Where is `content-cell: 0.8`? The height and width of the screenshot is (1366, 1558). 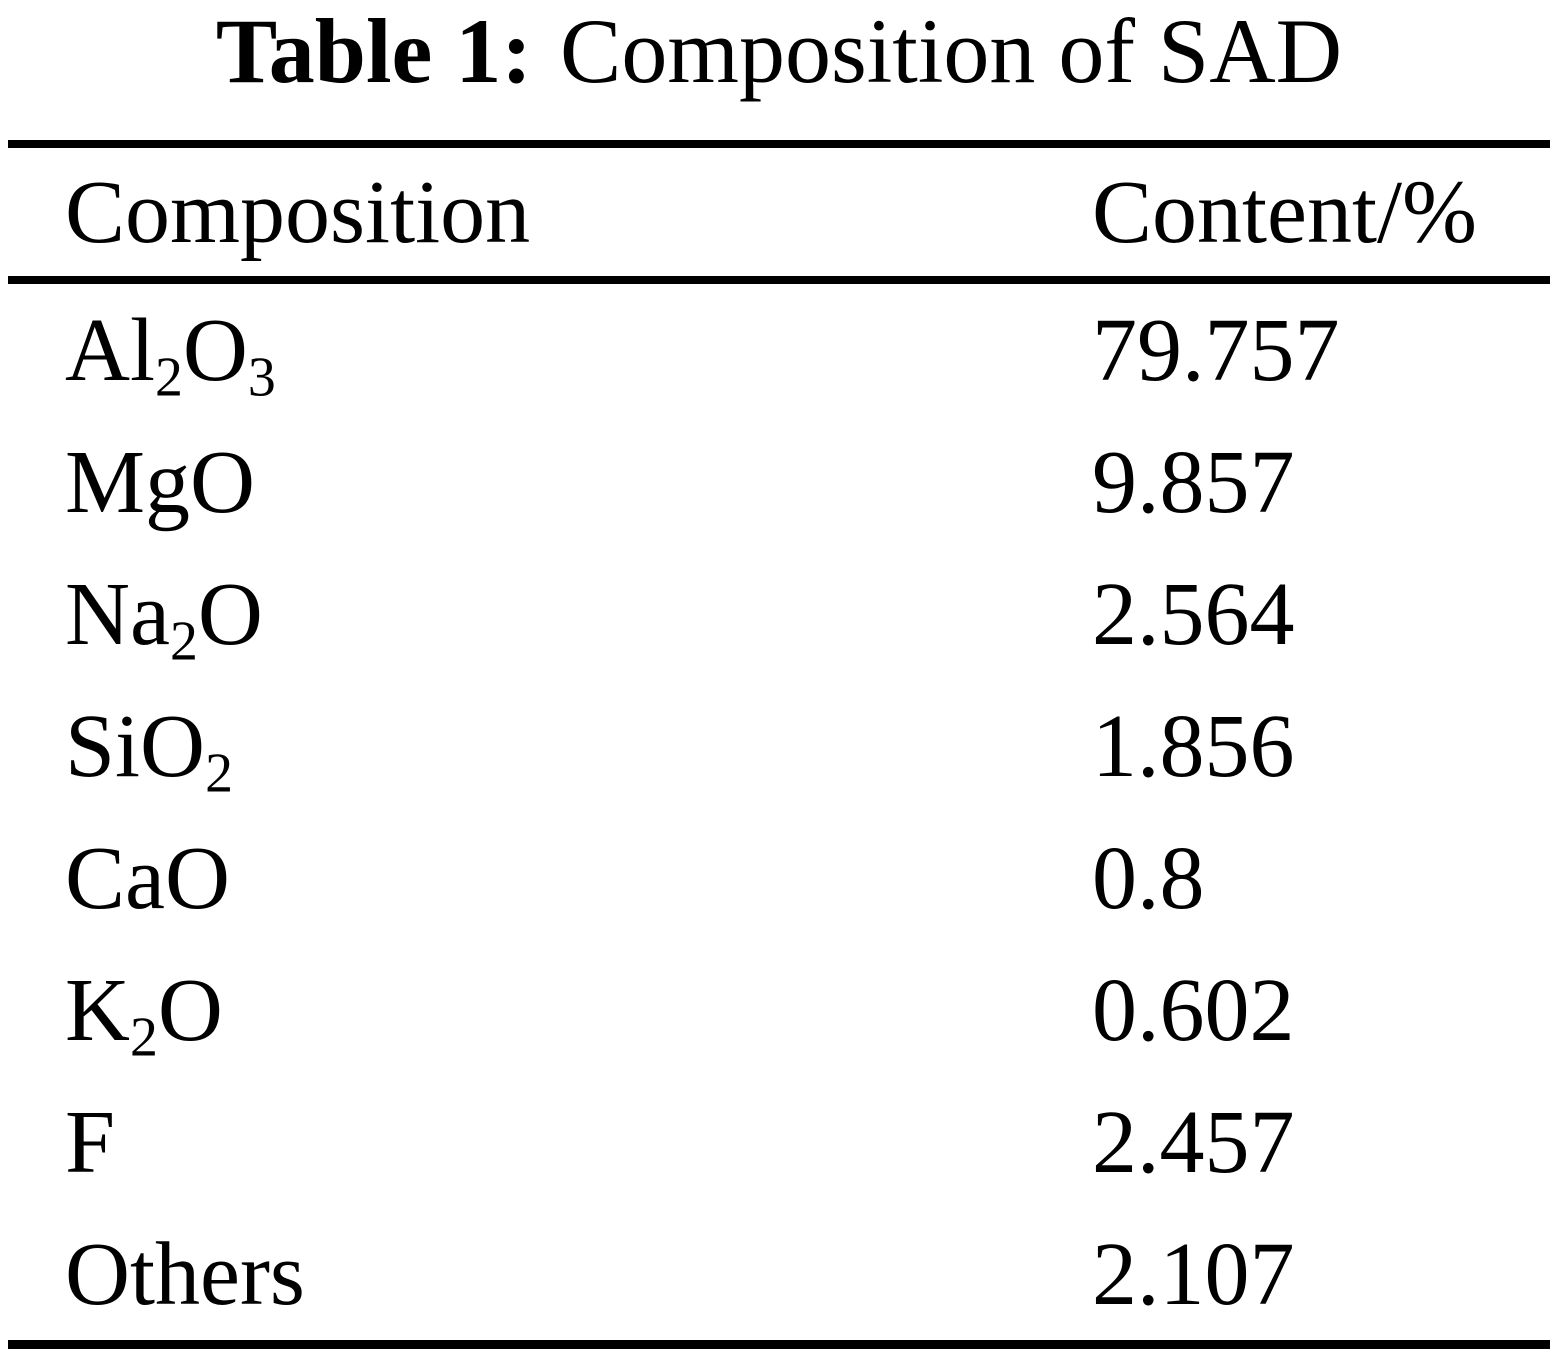
content-cell: 0.8 is located at coordinates (1148, 878).